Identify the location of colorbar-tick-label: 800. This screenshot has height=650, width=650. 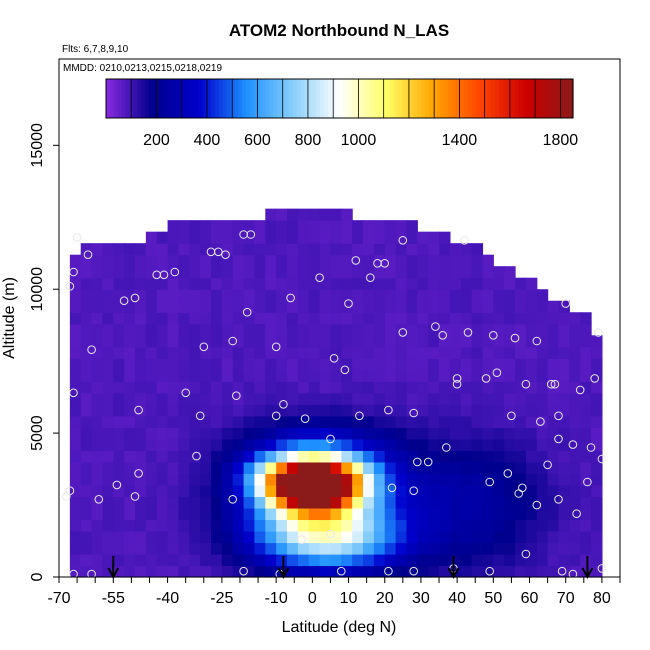
(308, 140).